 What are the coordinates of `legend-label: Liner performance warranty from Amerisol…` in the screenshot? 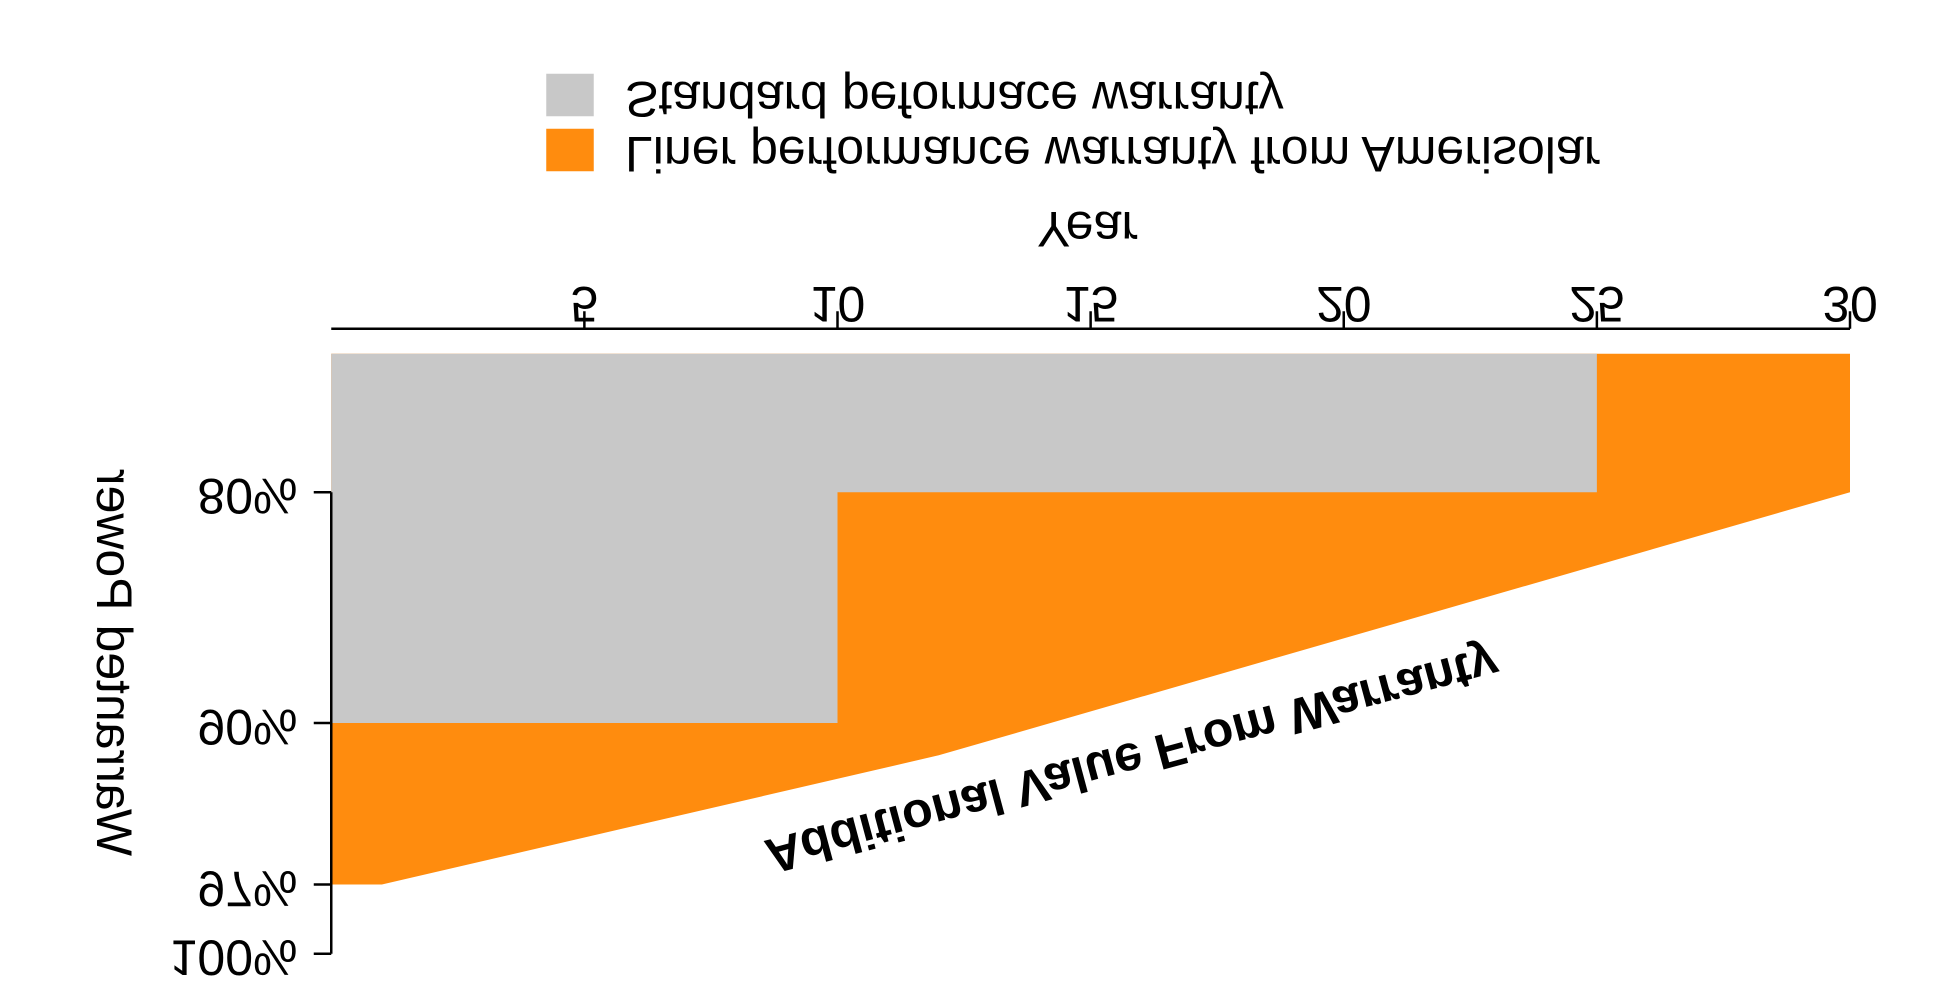 It's located at (1112, 154).